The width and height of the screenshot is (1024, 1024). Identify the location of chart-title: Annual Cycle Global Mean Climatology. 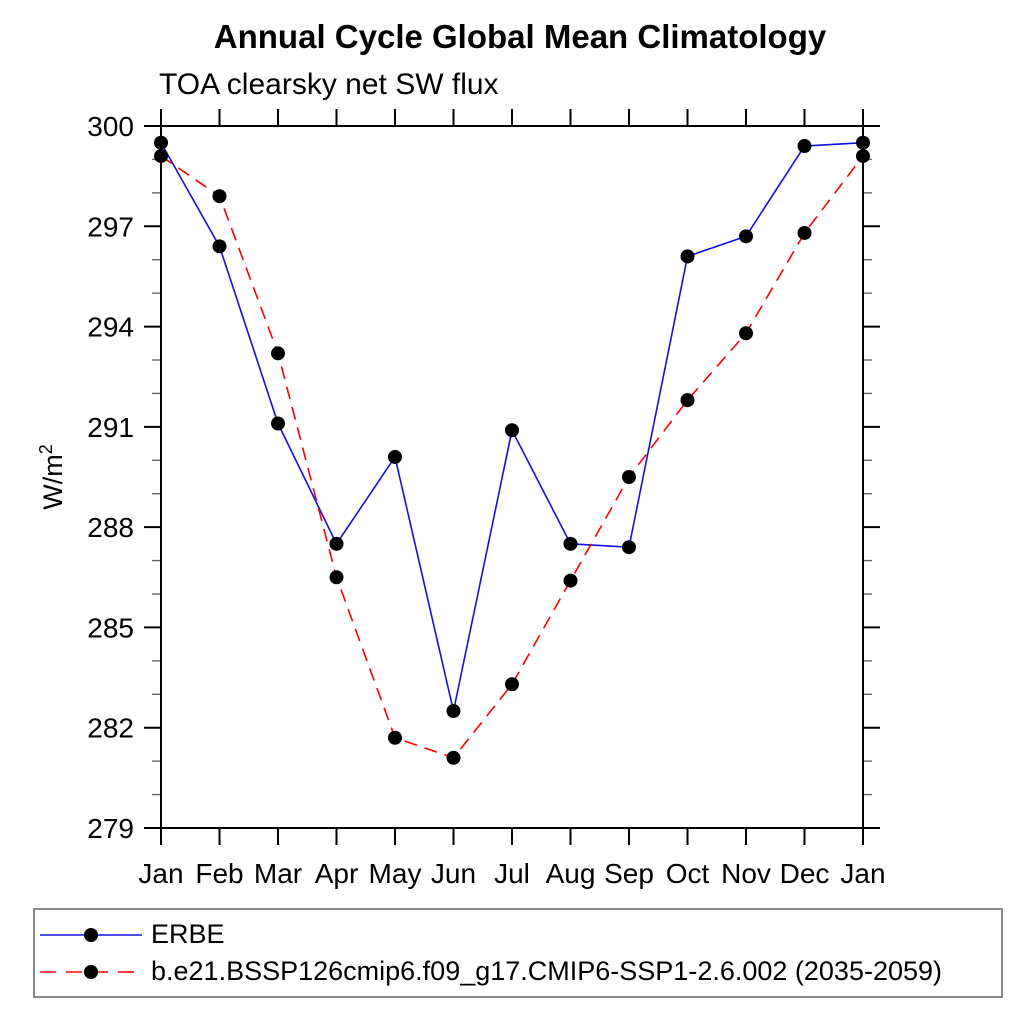
(520, 36).